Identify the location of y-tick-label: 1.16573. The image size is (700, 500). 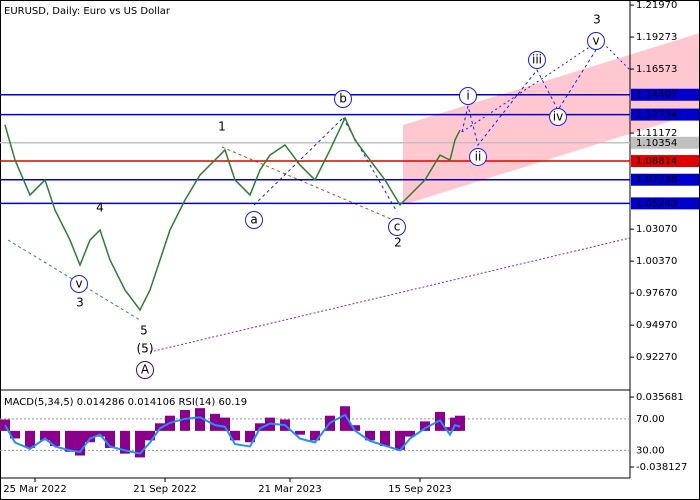
(656, 69).